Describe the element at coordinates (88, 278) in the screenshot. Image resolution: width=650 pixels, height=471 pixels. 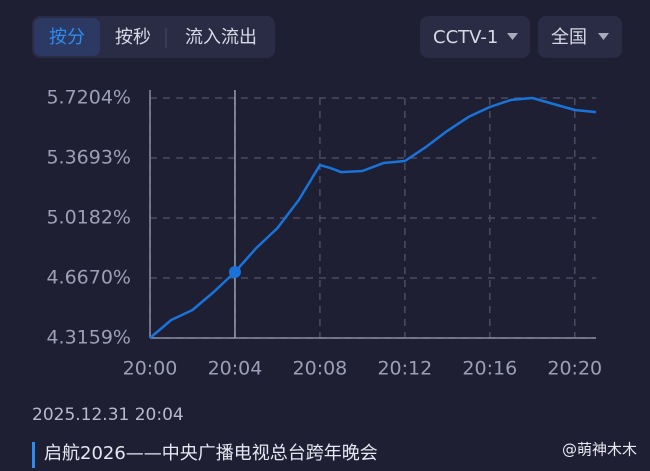
I see `y-tick-label: 4.6670%` at that location.